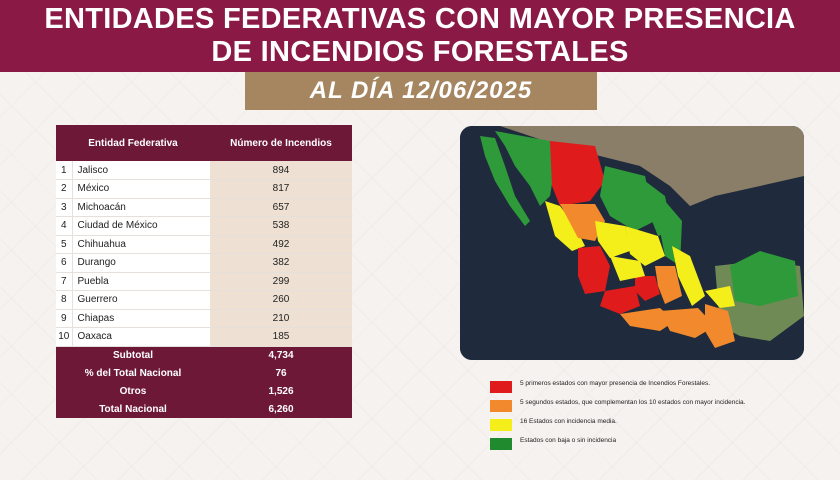 Image resolution: width=840 pixels, height=480 pixels. Describe the element at coordinates (577, 173) in the screenshot. I see `chihuahua` at that location.